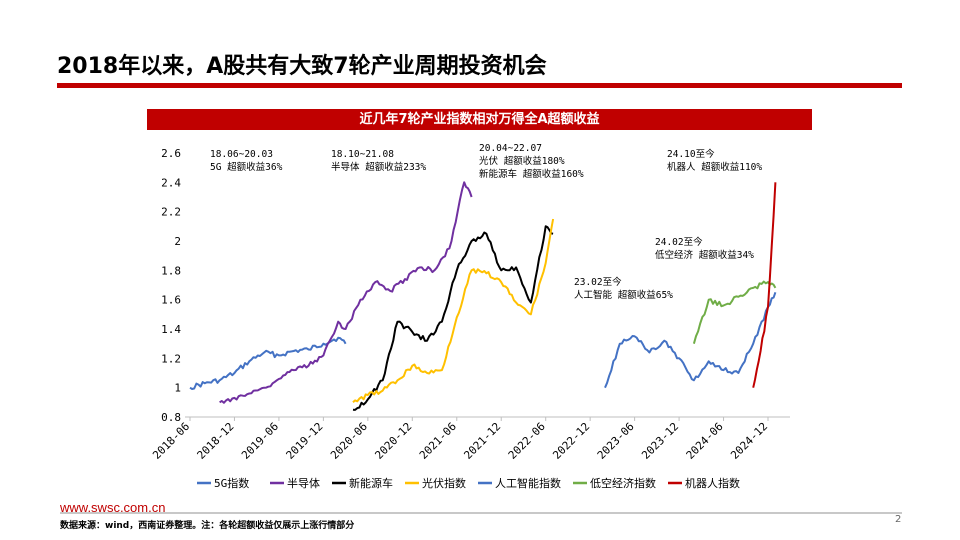 Image resolution: width=960 pixels, height=540 pixels. I want to click on y-tick-label: 2.4, so click(171, 182).